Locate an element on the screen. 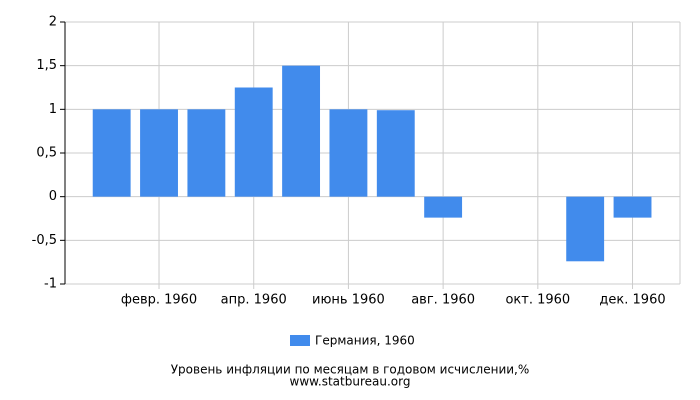 The image size is (700, 400). y-tick-label: 1 is located at coordinates (53, 109).